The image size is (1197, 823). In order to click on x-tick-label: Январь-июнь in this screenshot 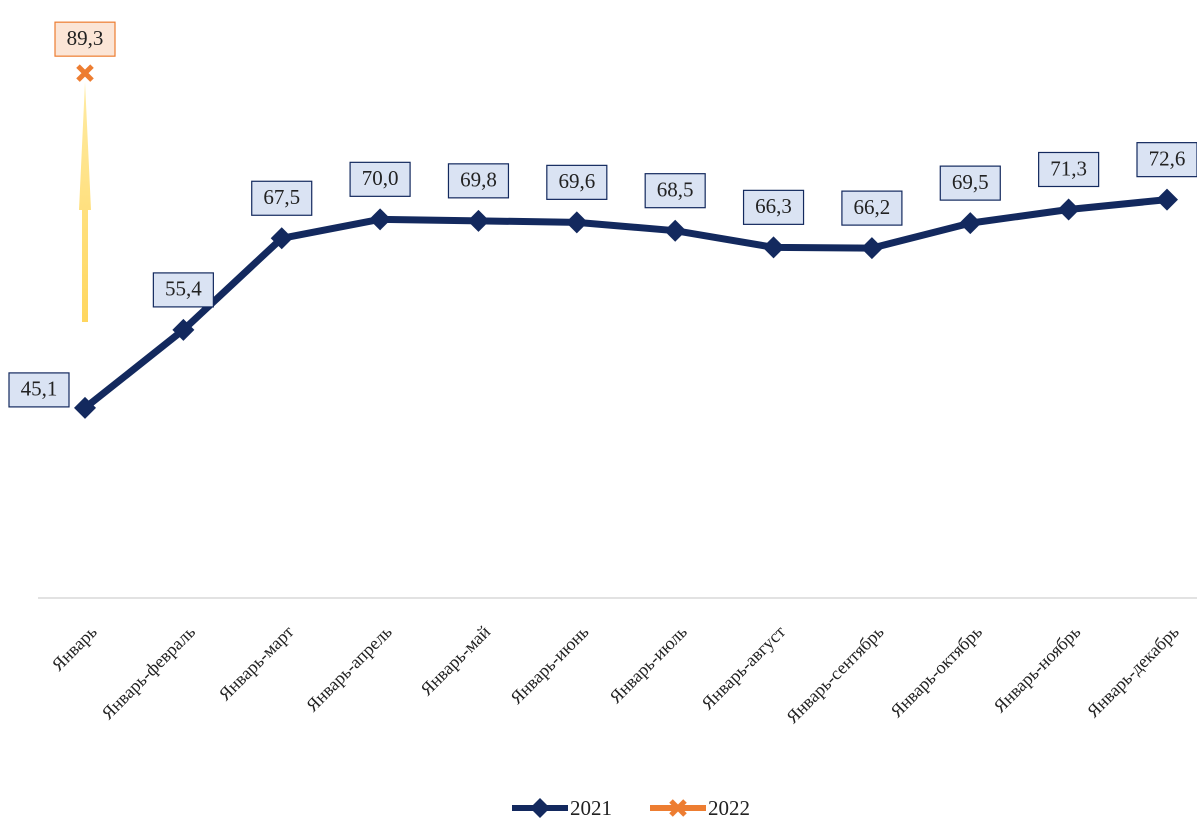, I will do `click(549, 665)`.